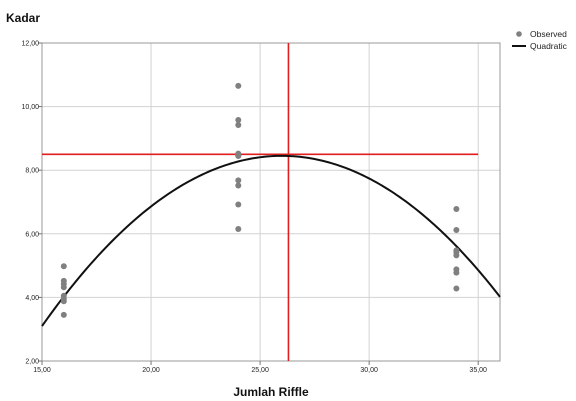  What do you see at coordinates (32, 362) in the screenshot?
I see `y-tick-label: 2,00` at bounding box center [32, 362].